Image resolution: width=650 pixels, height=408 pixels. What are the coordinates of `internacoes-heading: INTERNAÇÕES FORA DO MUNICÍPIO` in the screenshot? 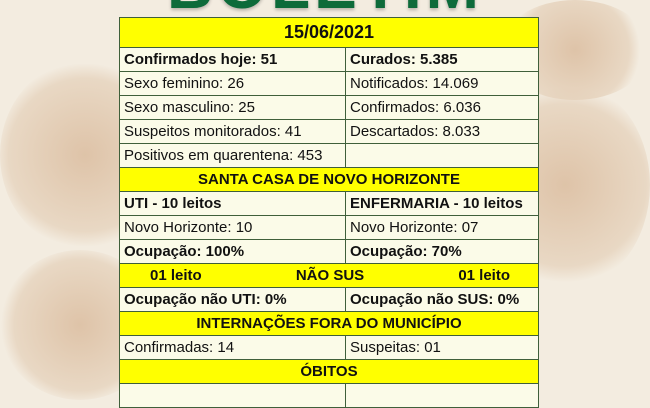 It's located at (329, 323).